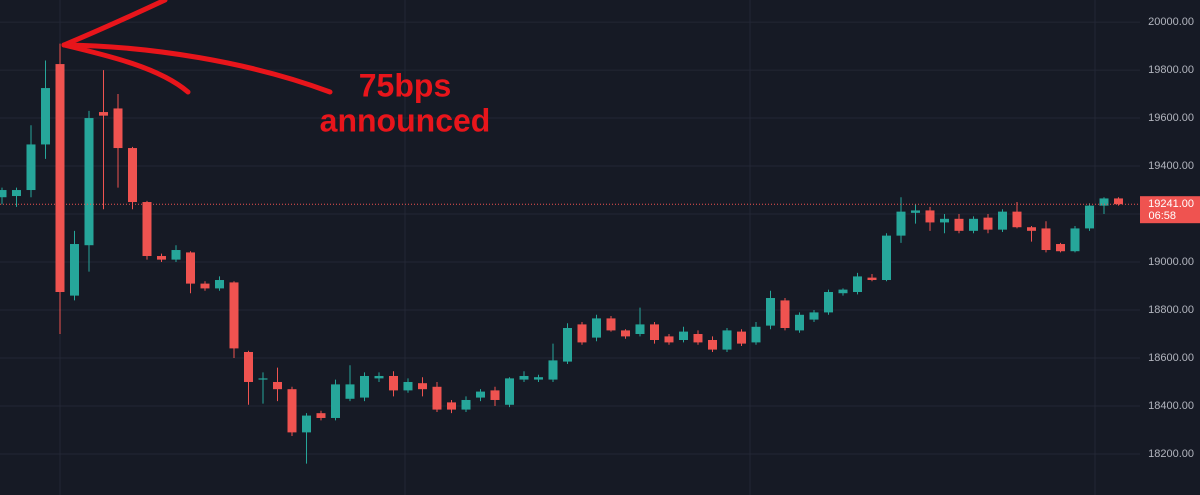  I want to click on arrow, so click(197, 47).